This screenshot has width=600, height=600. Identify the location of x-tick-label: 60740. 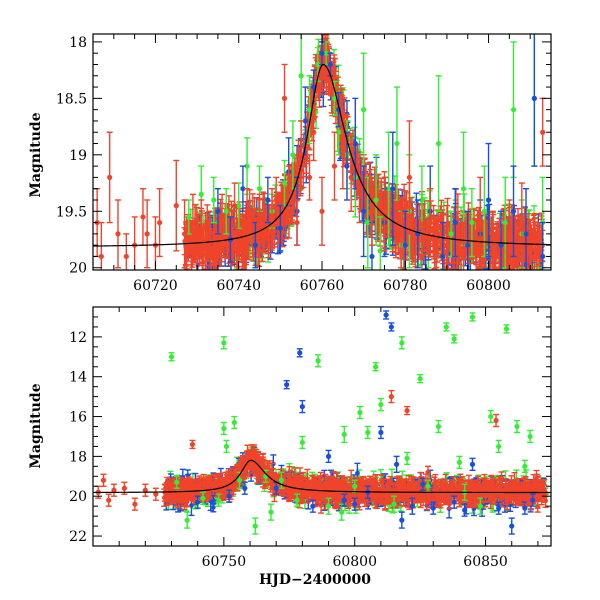
(238, 286).